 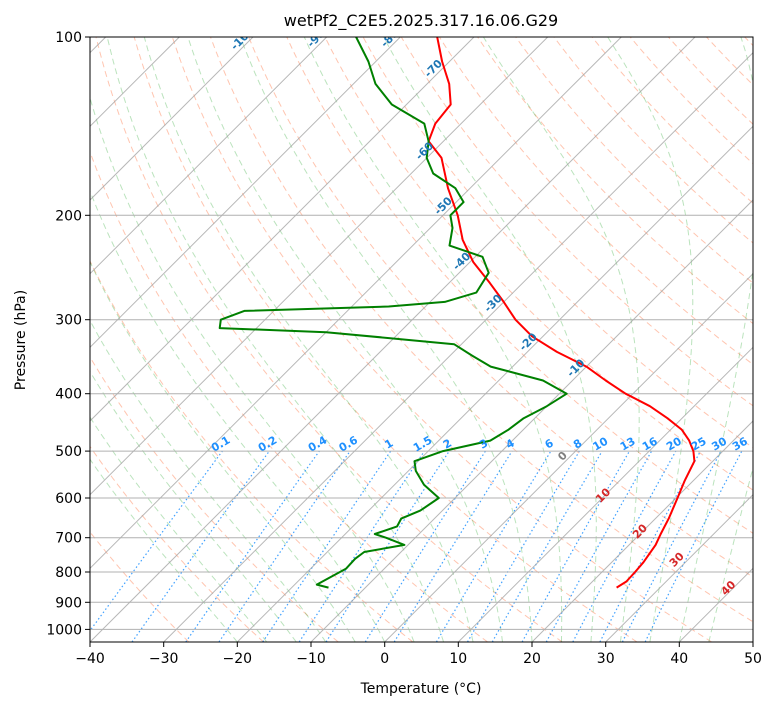 What do you see at coordinates (421, 21) in the screenshot?
I see `chart-title: wetPf2_C2E5.2025.317.16.06.G29` at bounding box center [421, 21].